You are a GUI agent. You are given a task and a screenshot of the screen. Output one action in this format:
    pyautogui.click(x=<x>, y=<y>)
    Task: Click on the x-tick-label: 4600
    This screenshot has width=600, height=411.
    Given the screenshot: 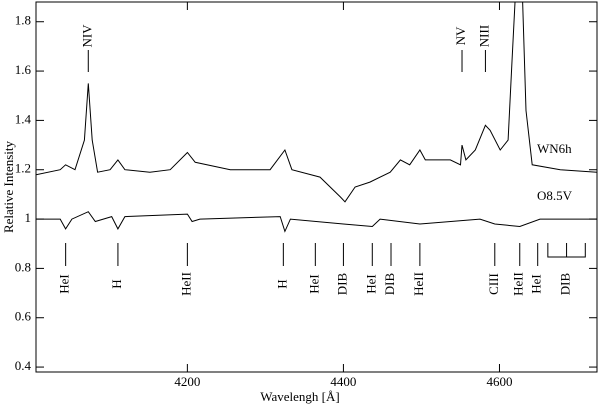 What is the action you would take?
    pyautogui.click(x=499, y=381)
    